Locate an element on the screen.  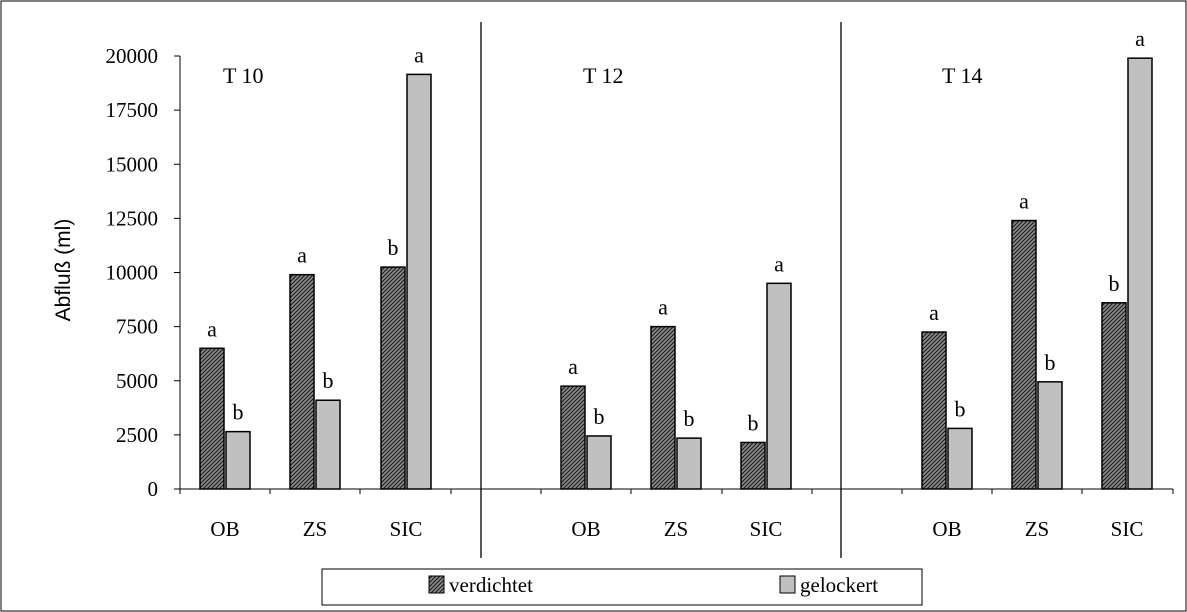
y-tick-label: 7500 is located at coordinates (137, 327).